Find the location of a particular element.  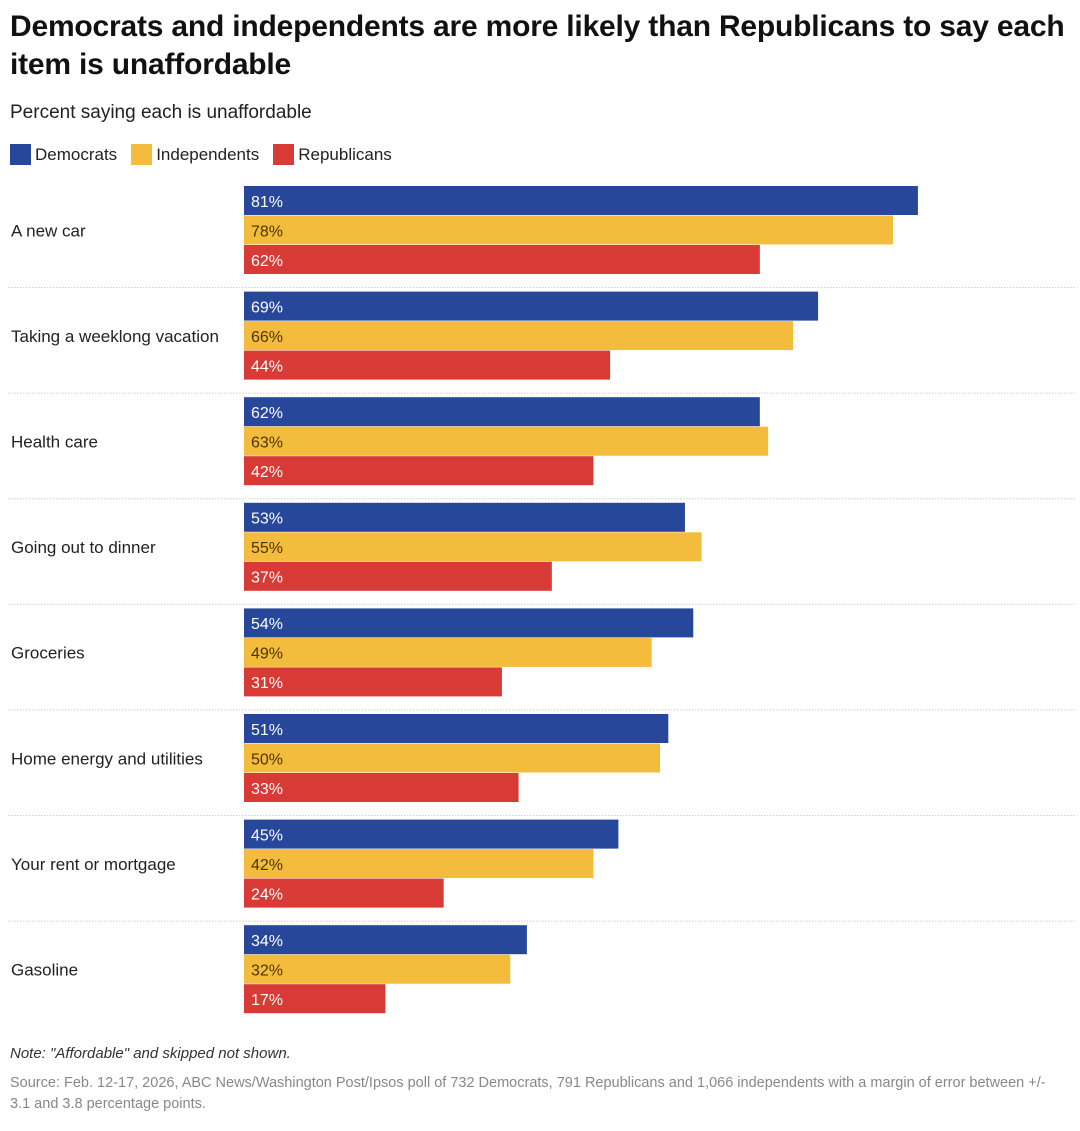

bar-republicans-gasoline is located at coordinates (315, 999).